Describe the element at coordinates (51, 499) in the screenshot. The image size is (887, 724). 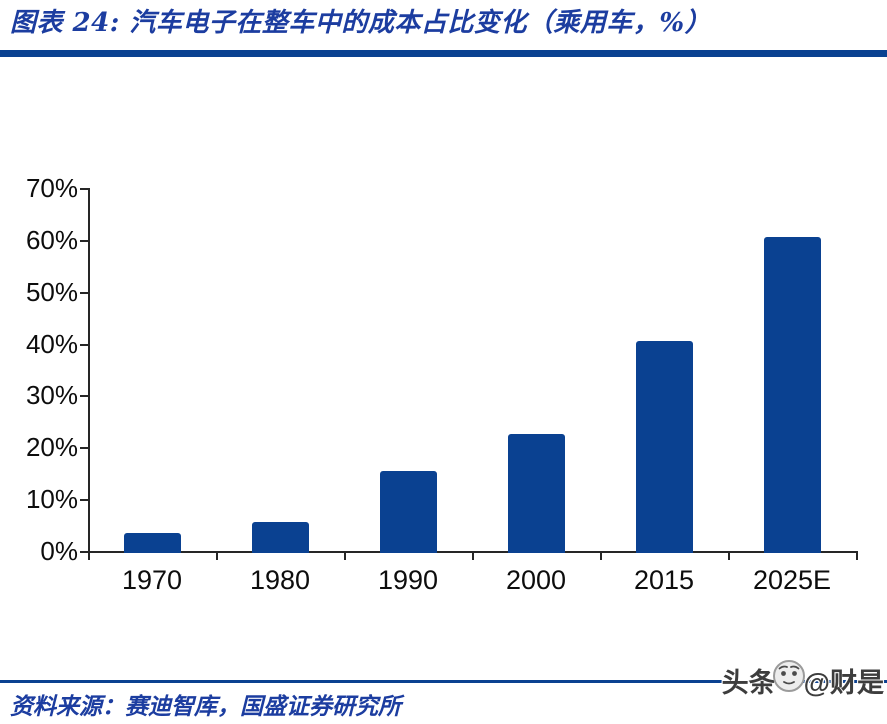
I see `y-axis-tick-label: 10%` at that location.